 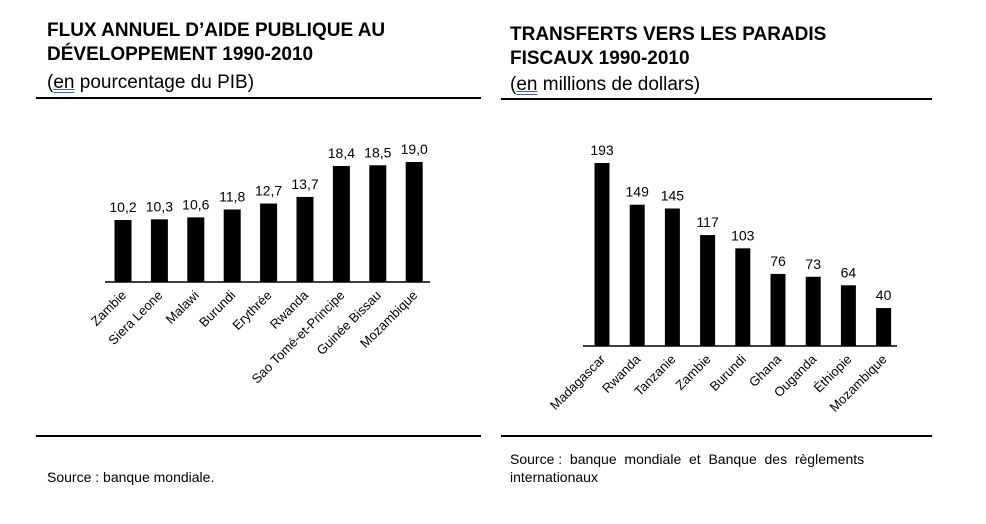 I want to click on aid-value-label: 10,6, so click(x=195, y=204).